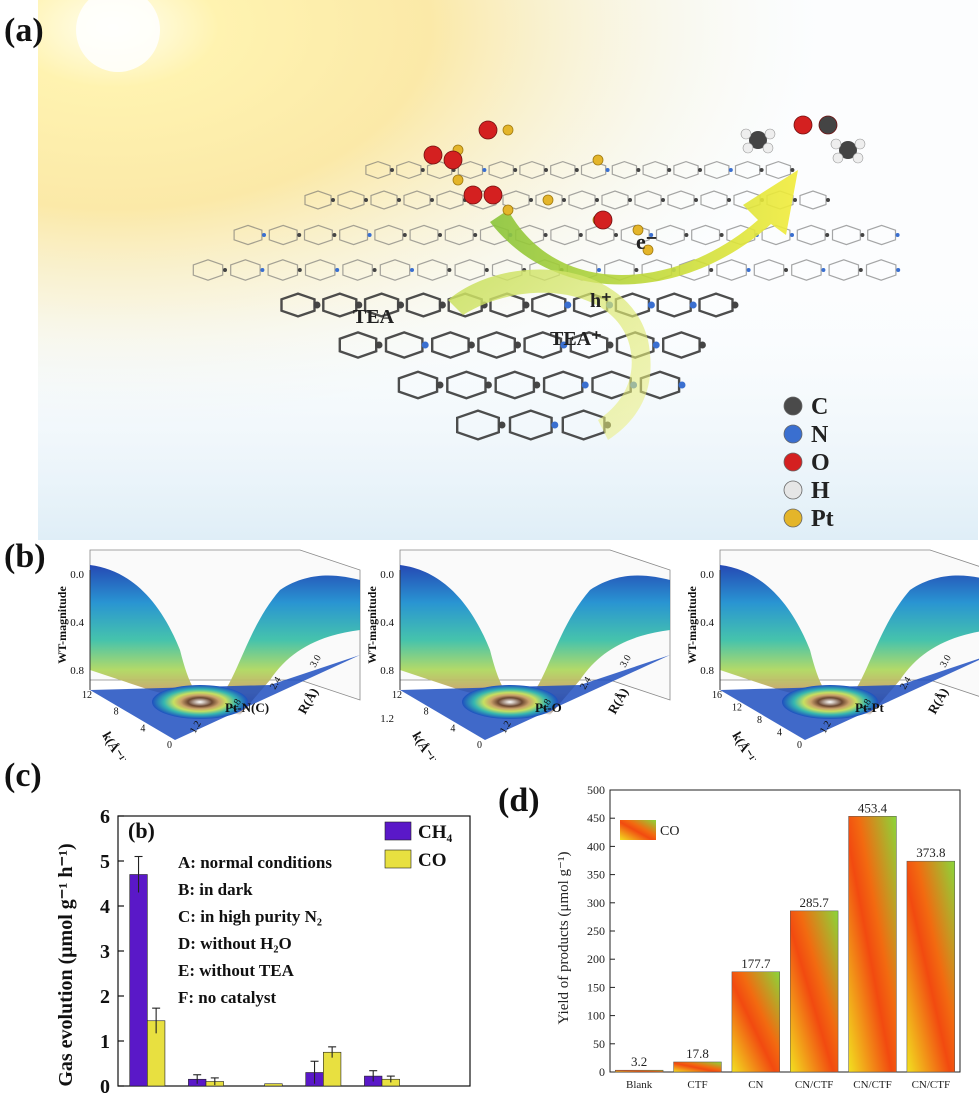 The height and width of the screenshot is (1094, 979). What do you see at coordinates (697, 1053) in the screenshot?
I see `chart-d-data-label: 17.8` at bounding box center [697, 1053].